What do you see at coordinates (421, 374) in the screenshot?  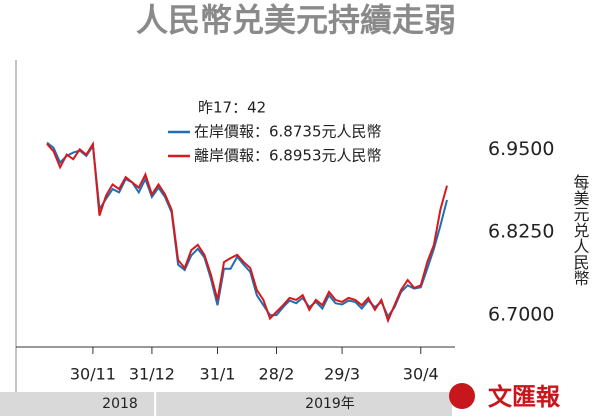 I see `x-tick-label: 30/4` at bounding box center [421, 374].